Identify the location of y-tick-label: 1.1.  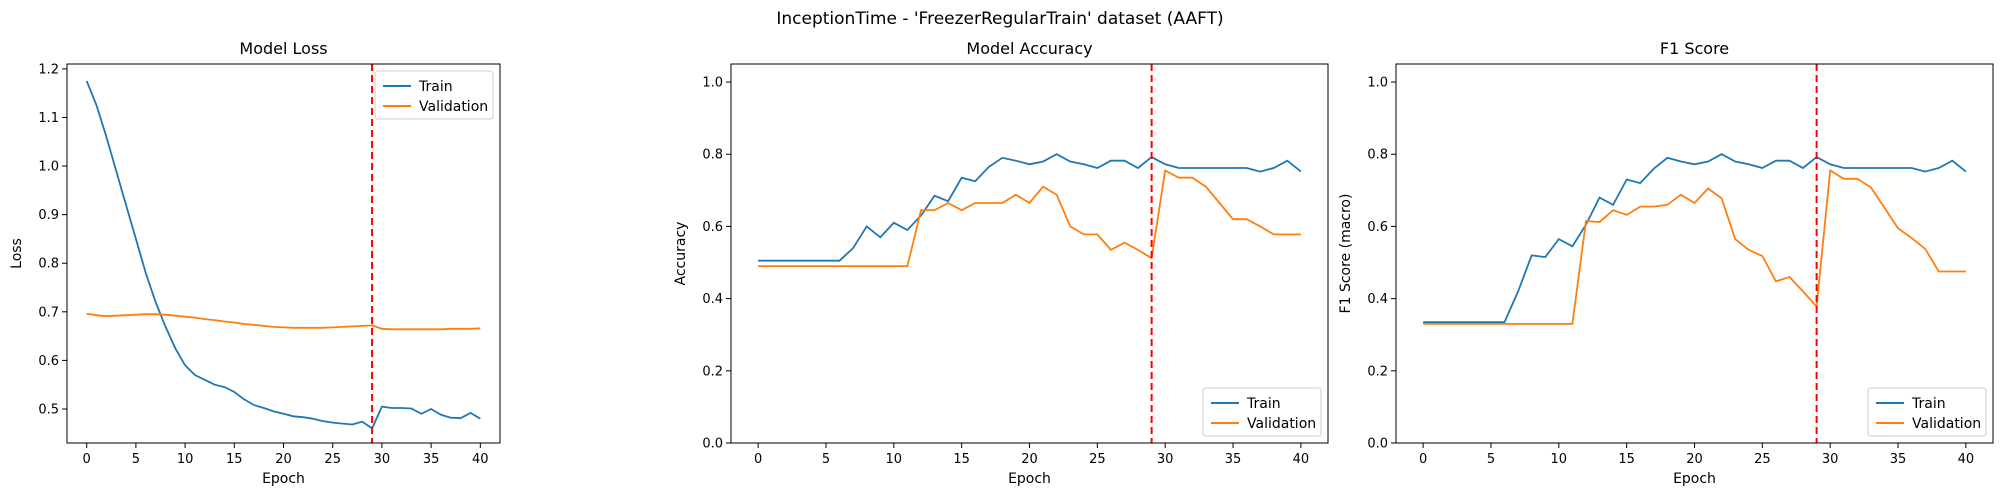
(48, 118).